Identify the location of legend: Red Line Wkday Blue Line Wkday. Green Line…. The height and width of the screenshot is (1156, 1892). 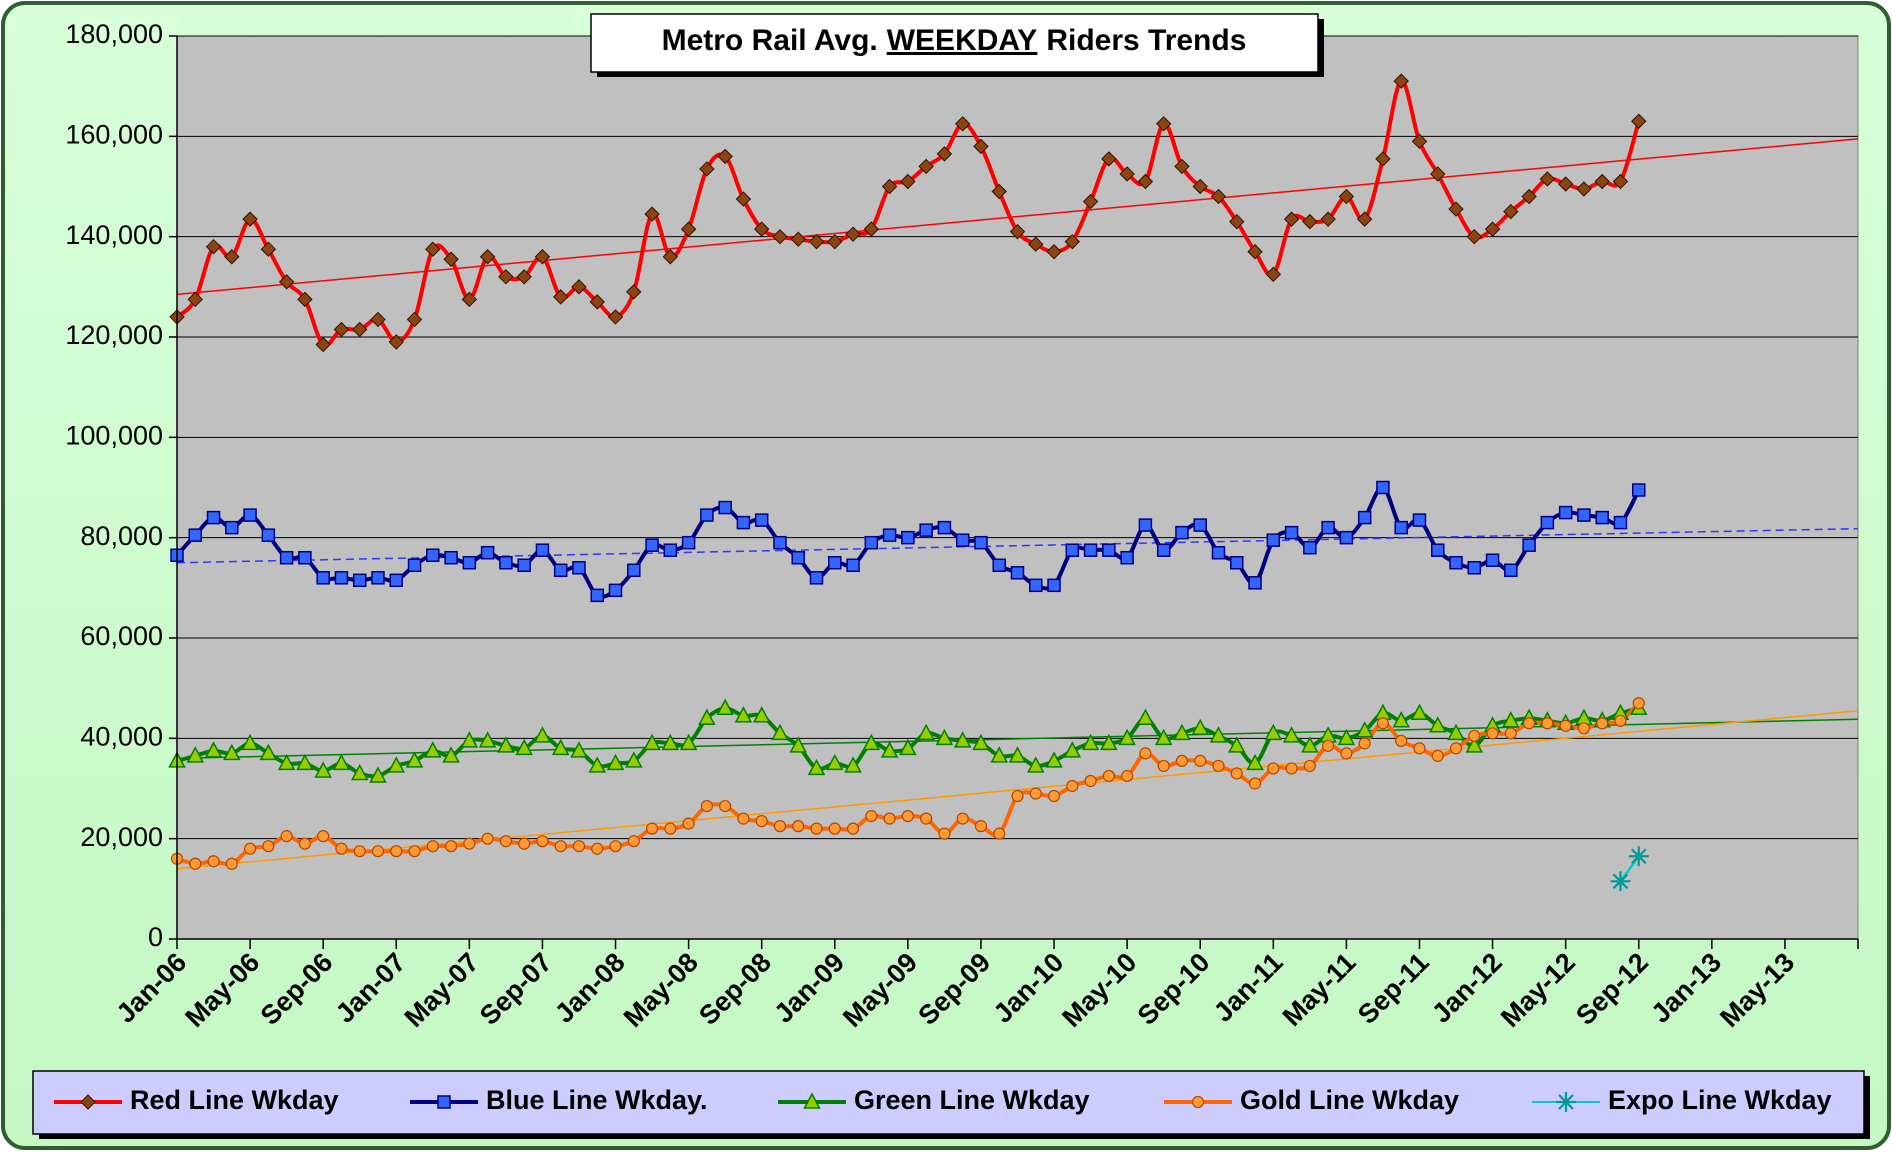
(943, 1100).